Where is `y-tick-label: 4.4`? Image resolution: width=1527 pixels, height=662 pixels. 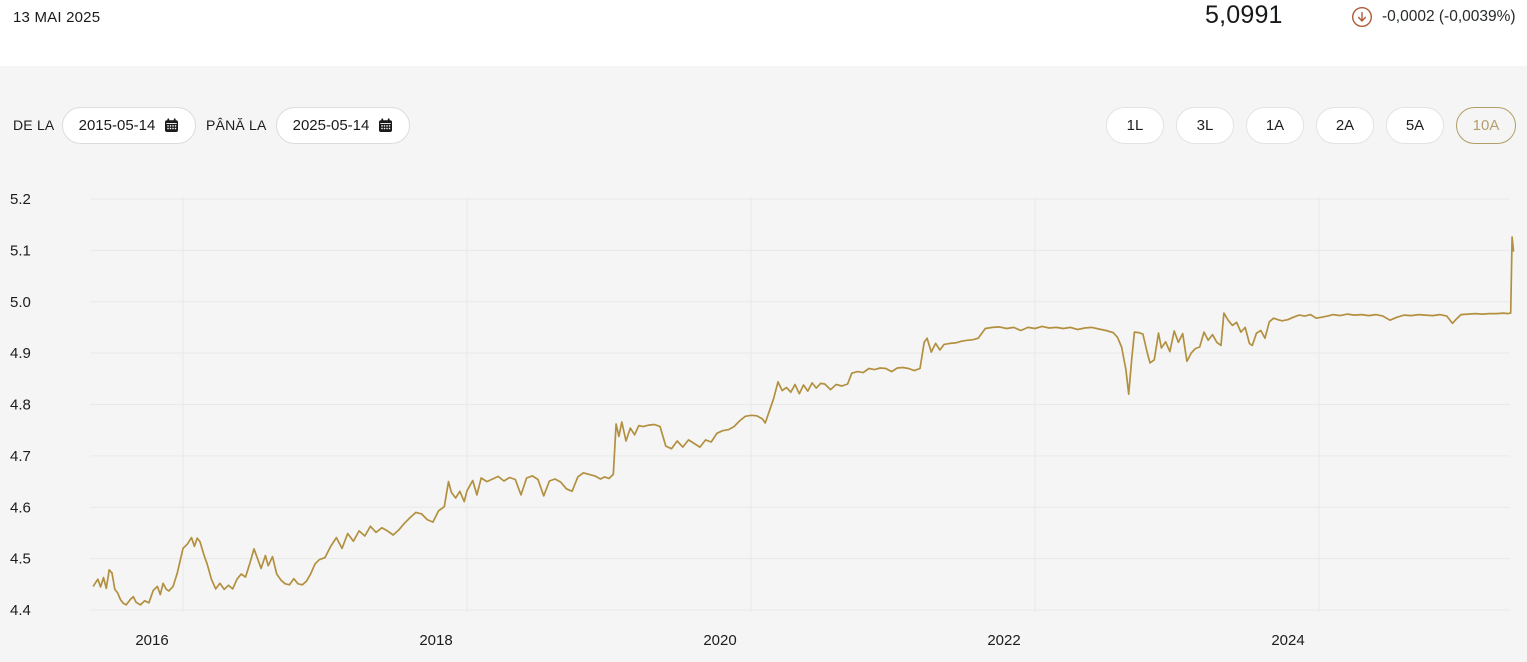 y-tick-label: 4.4 is located at coordinates (20, 610).